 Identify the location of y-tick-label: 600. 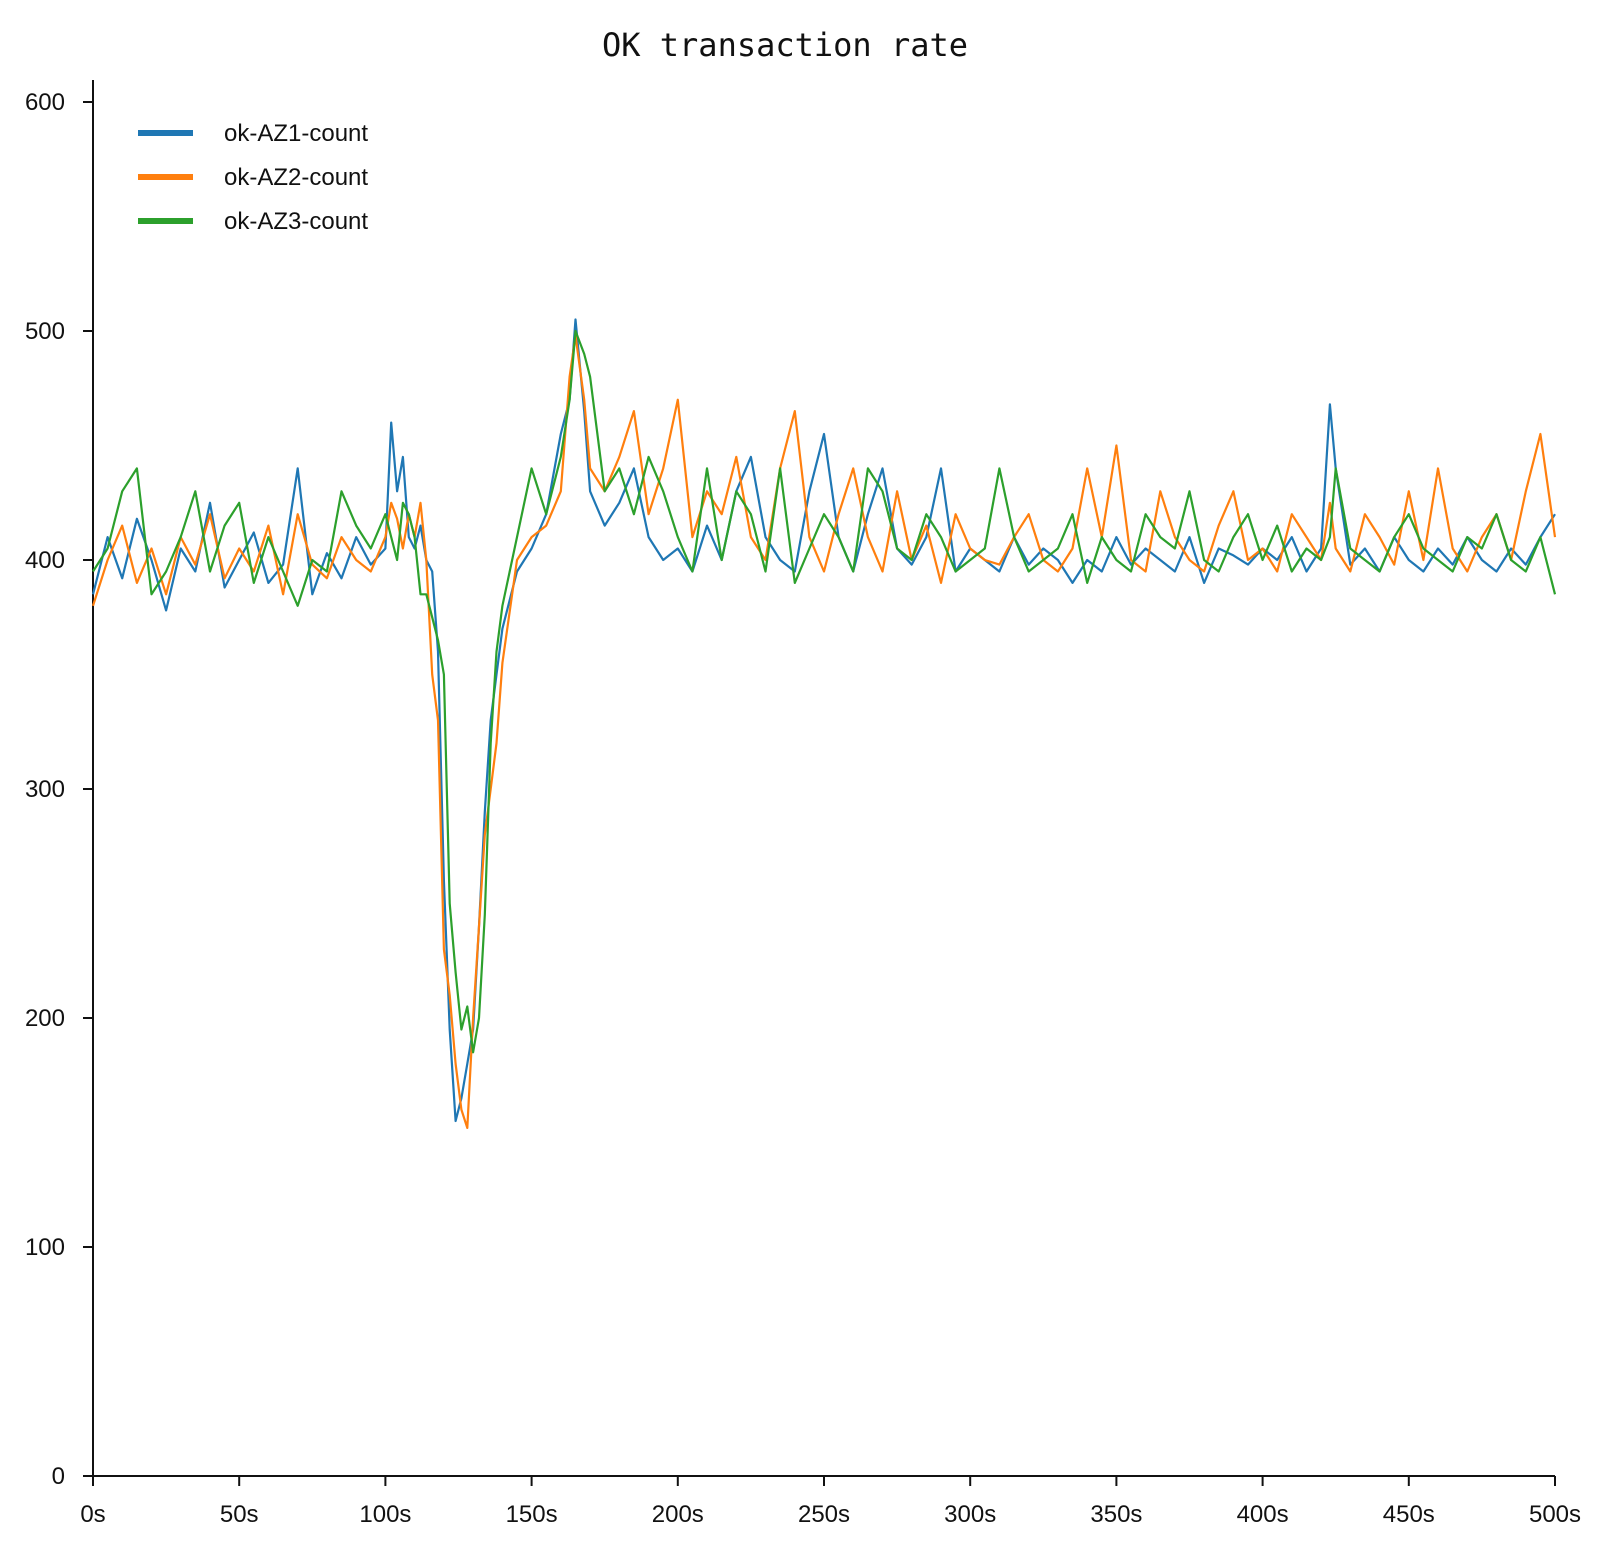
(45, 102).